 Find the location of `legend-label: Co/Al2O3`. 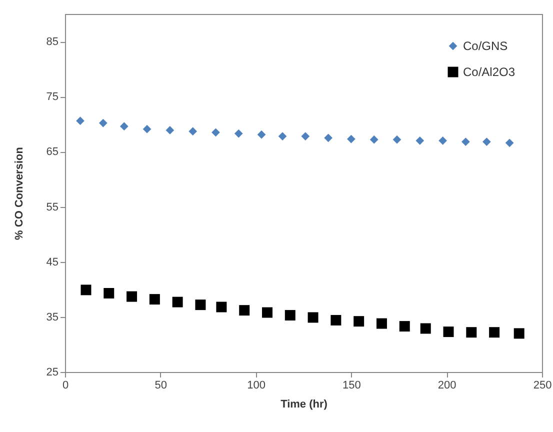

legend-label: Co/Al2O3 is located at coordinates (489, 72).